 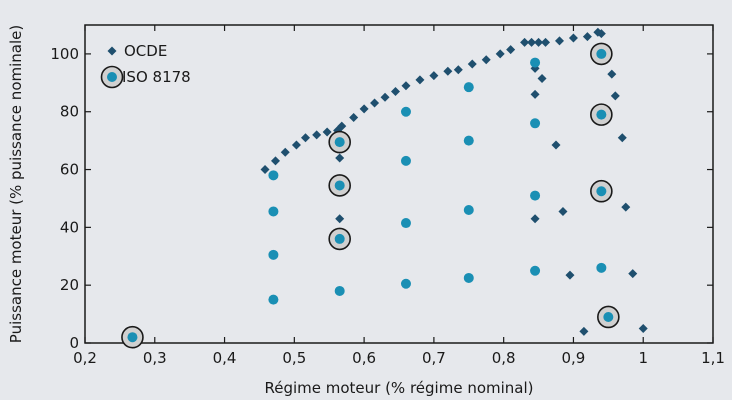 What do you see at coordinates (294, 358) in the screenshot?
I see `x-tick-label: 0,5` at bounding box center [294, 358].